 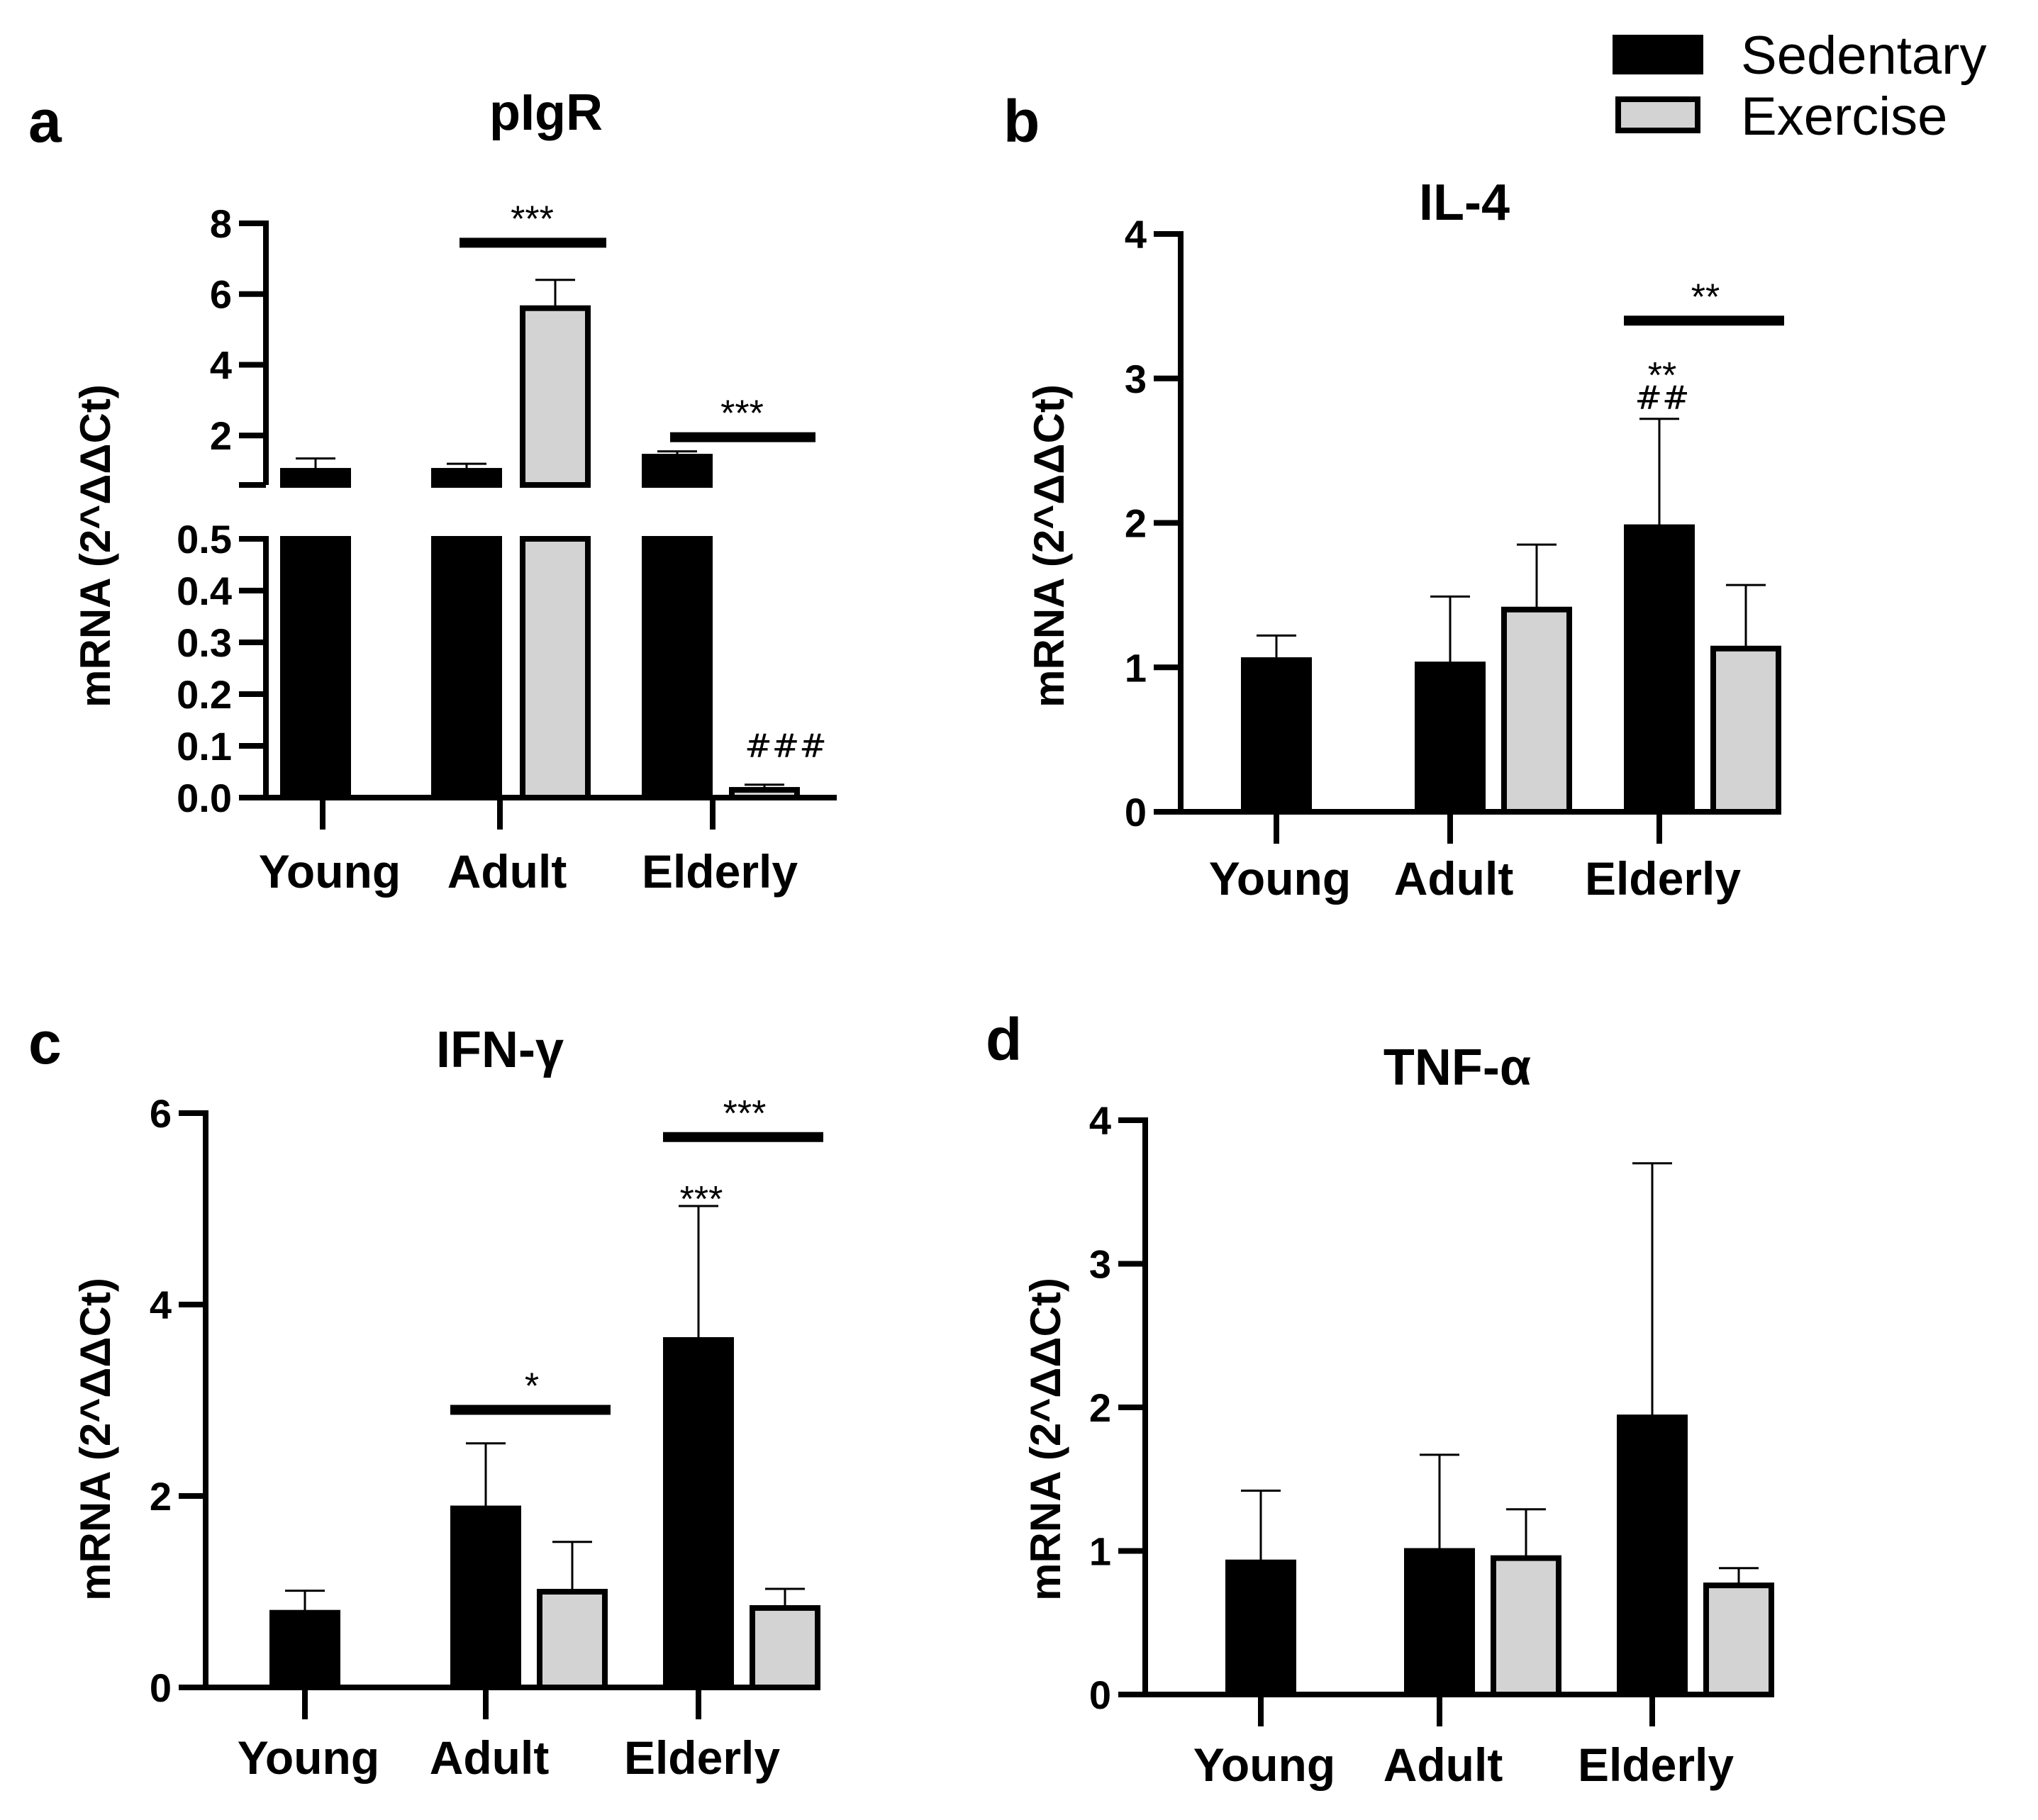 I want to click on panel-b-category-label: Young, so click(x=1280, y=879).